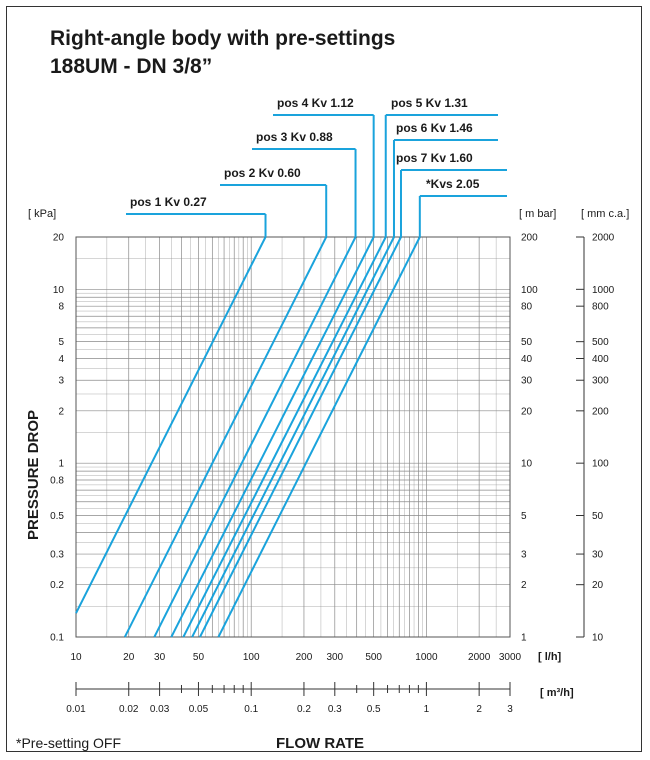 The width and height of the screenshot is (650, 760). Describe the element at coordinates (129, 709) in the screenshot. I see `x2-tick-label: 0.02` at that location.